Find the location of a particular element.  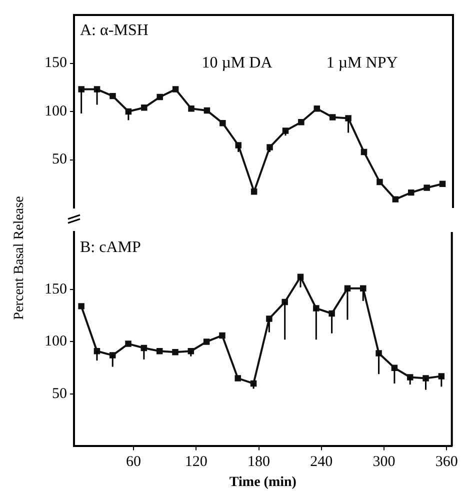

annotation: 1 µM NPY is located at coordinates (362, 63).